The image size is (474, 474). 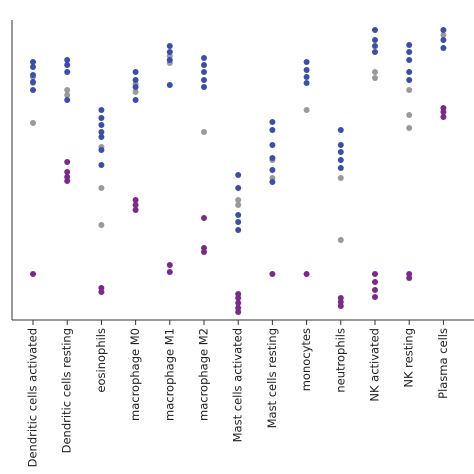 I want to click on x-tick-label: Dendritic cells activated, so click(x=33, y=397).